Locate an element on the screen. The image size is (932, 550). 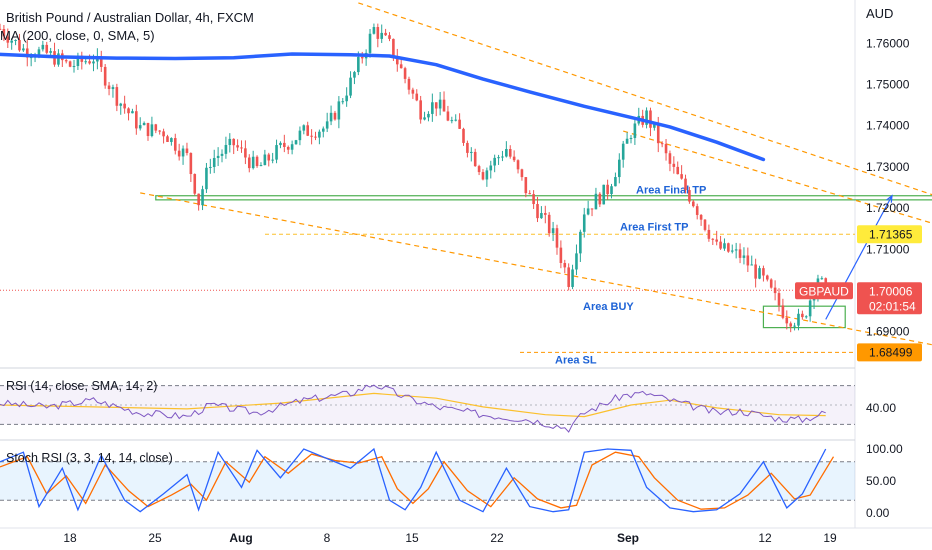
rsi-band-fill is located at coordinates (427, 405).